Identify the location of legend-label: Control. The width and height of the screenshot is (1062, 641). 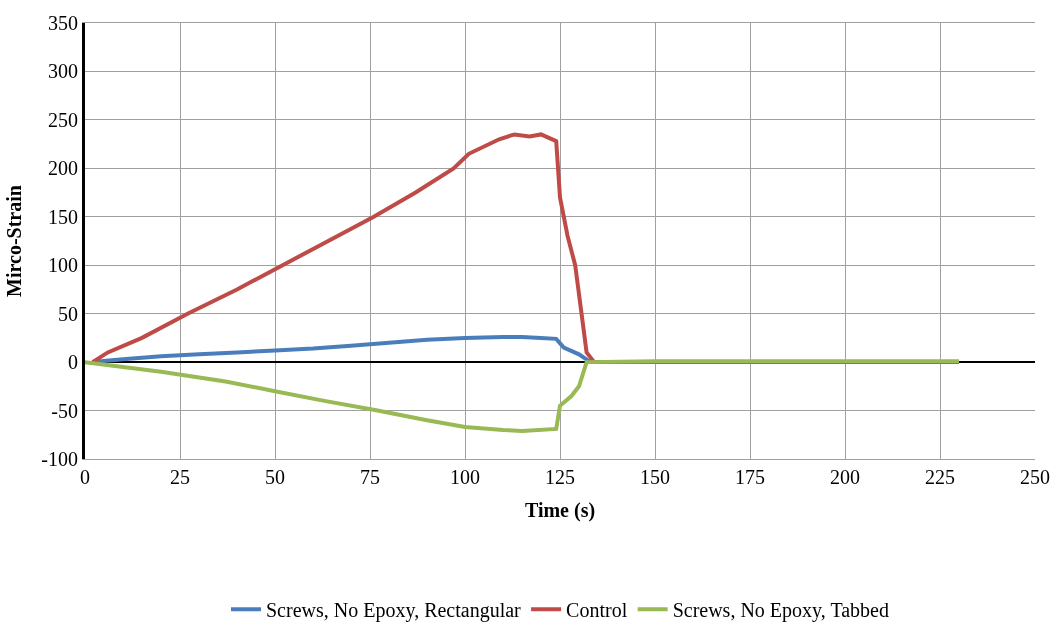
(597, 610).